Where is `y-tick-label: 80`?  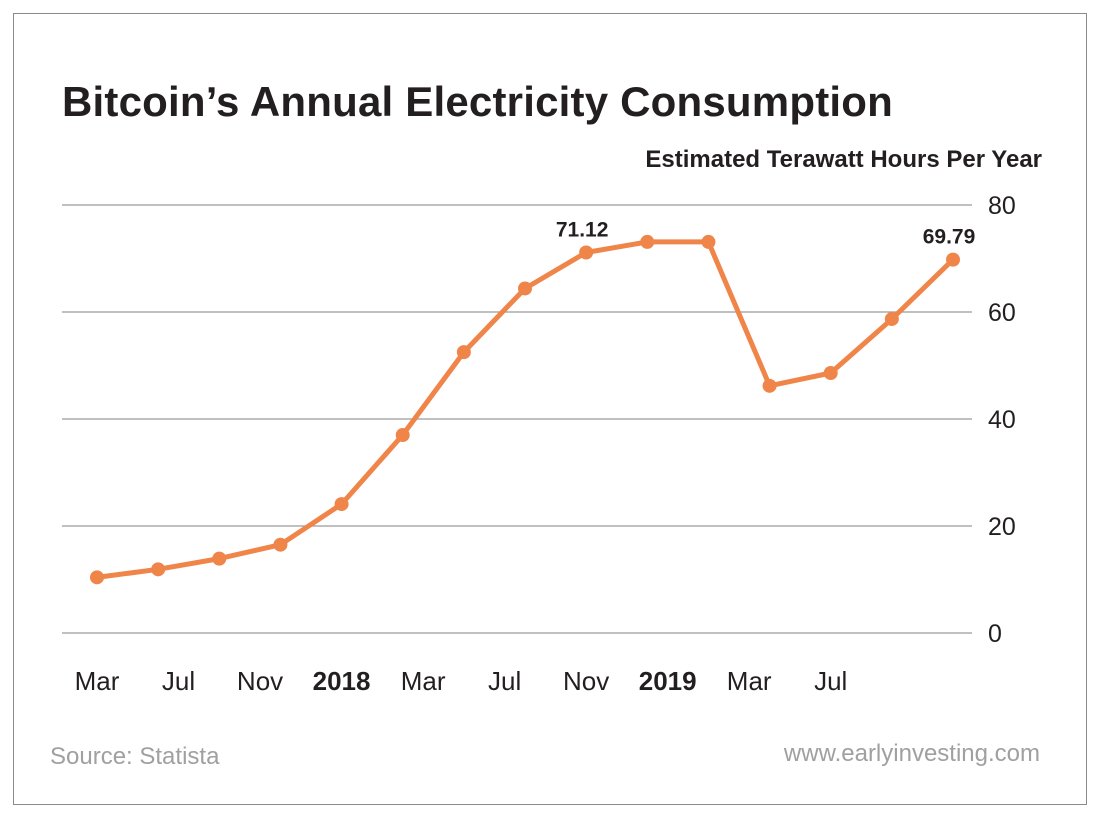
y-tick-label: 80 is located at coordinates (1002, 206).